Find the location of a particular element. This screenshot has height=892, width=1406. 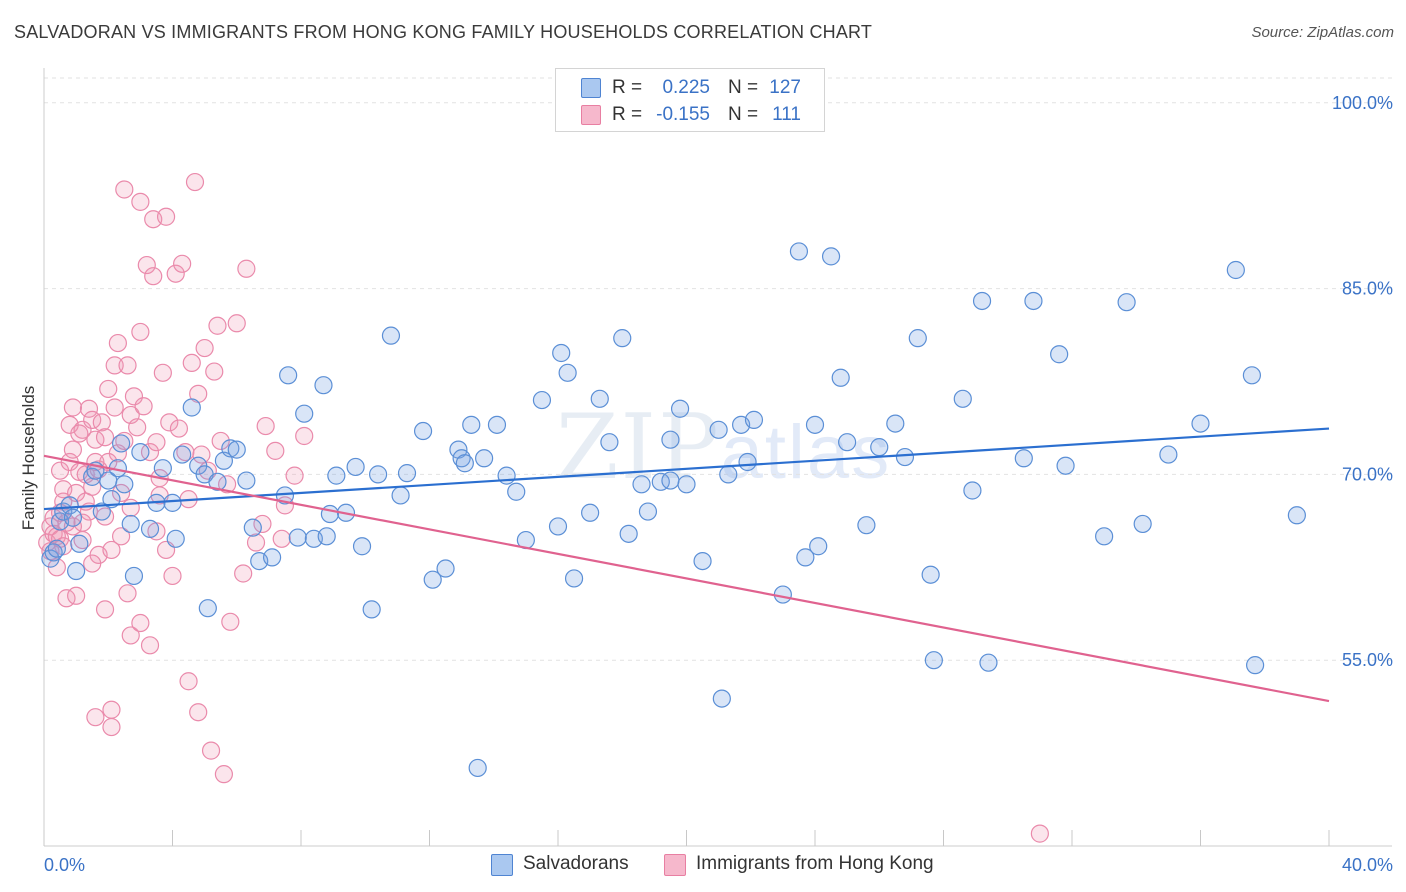

y-tick-label: 55.0% is located at coordinates (1367, 660).